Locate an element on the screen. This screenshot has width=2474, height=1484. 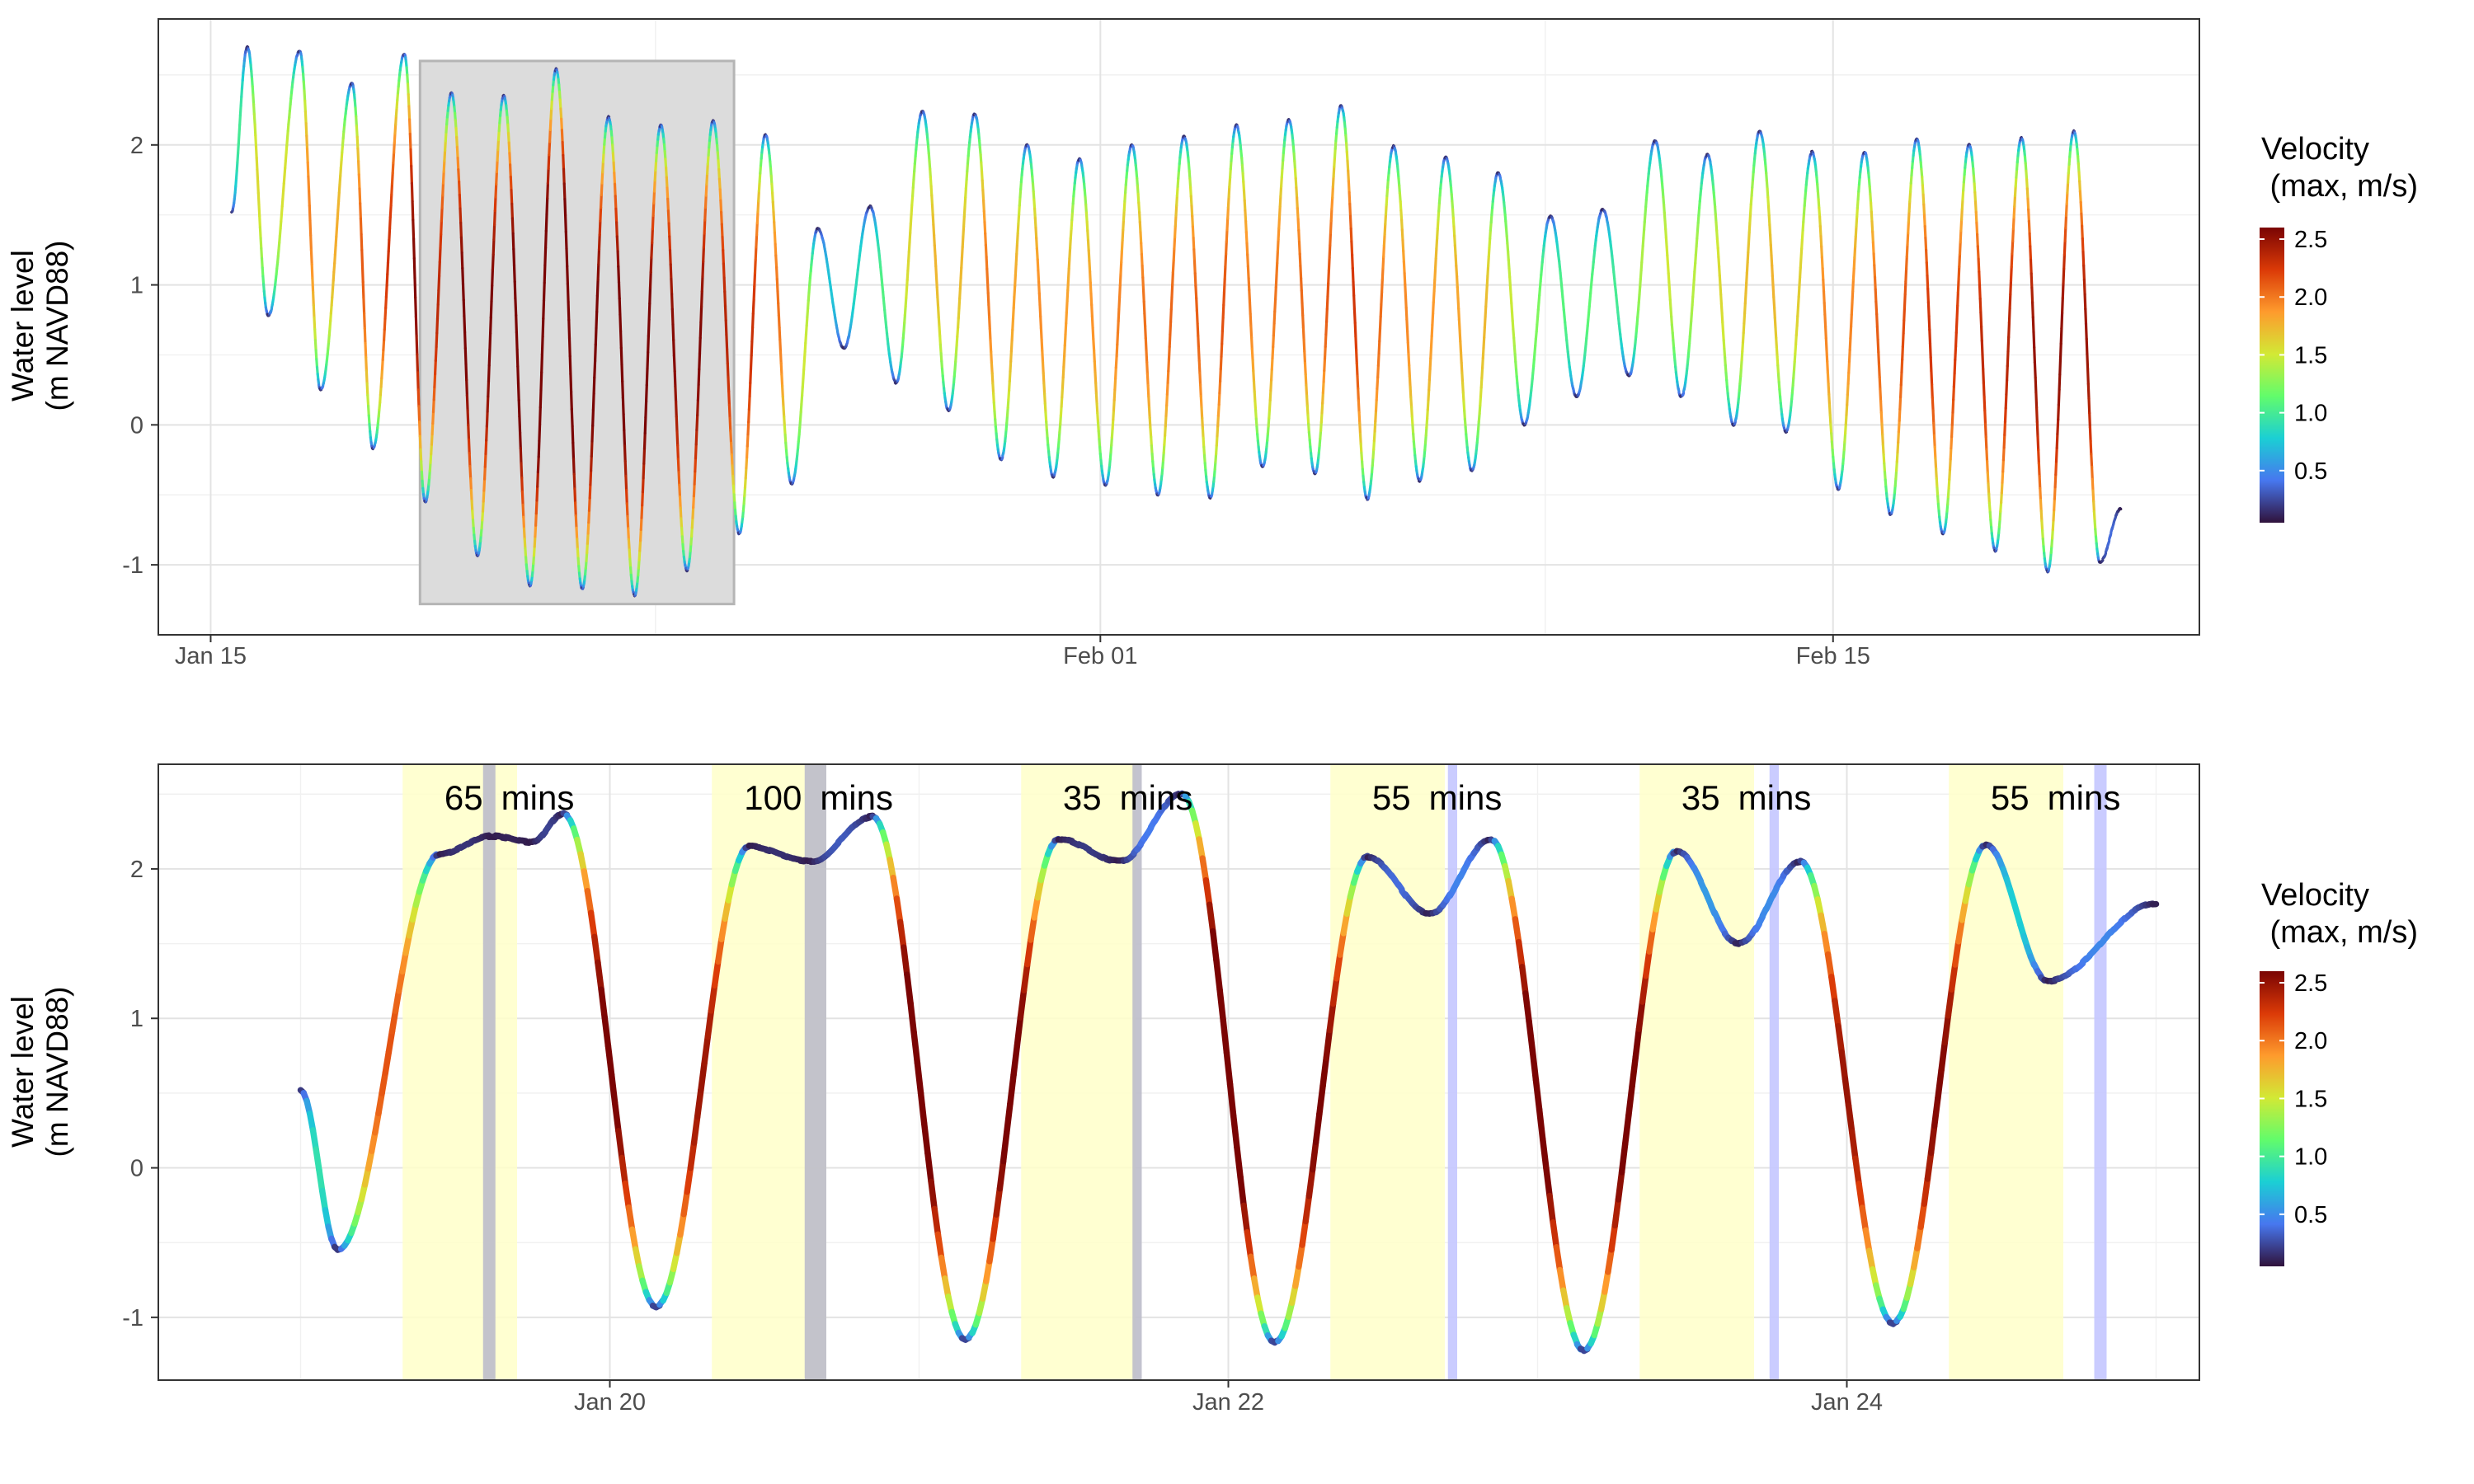
x-tick-label: Jan 24 is located at coordinates (1847, 1402).